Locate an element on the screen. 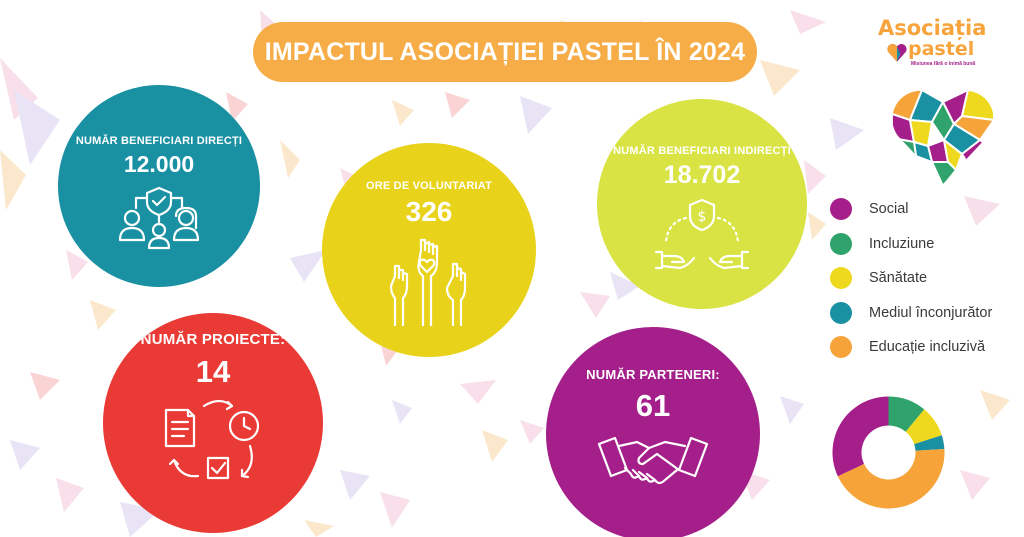 Image resolution: width=1024 pixels, height=537 pixels. legend-item: Mediul înconjurător is located at coordinates (927, 312).